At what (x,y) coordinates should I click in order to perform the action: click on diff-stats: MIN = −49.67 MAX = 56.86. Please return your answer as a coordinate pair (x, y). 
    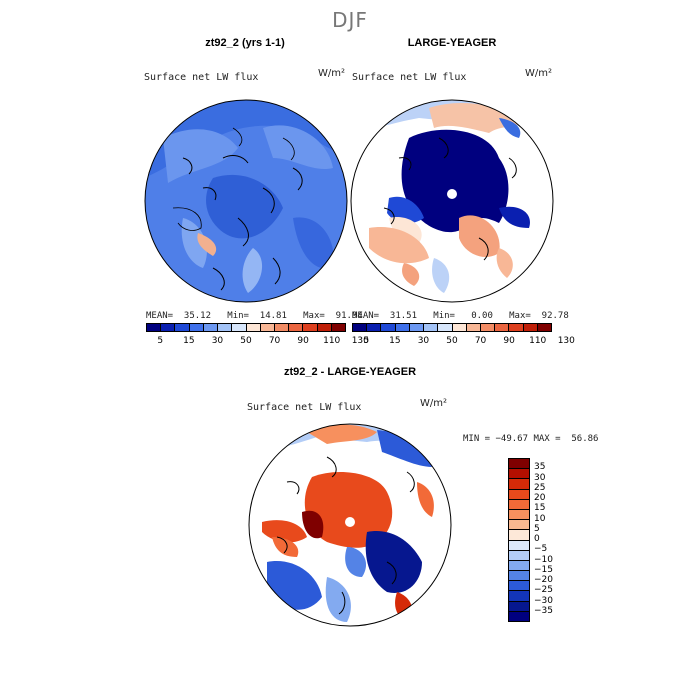
    Looking at the image, I should click on (531, 439).